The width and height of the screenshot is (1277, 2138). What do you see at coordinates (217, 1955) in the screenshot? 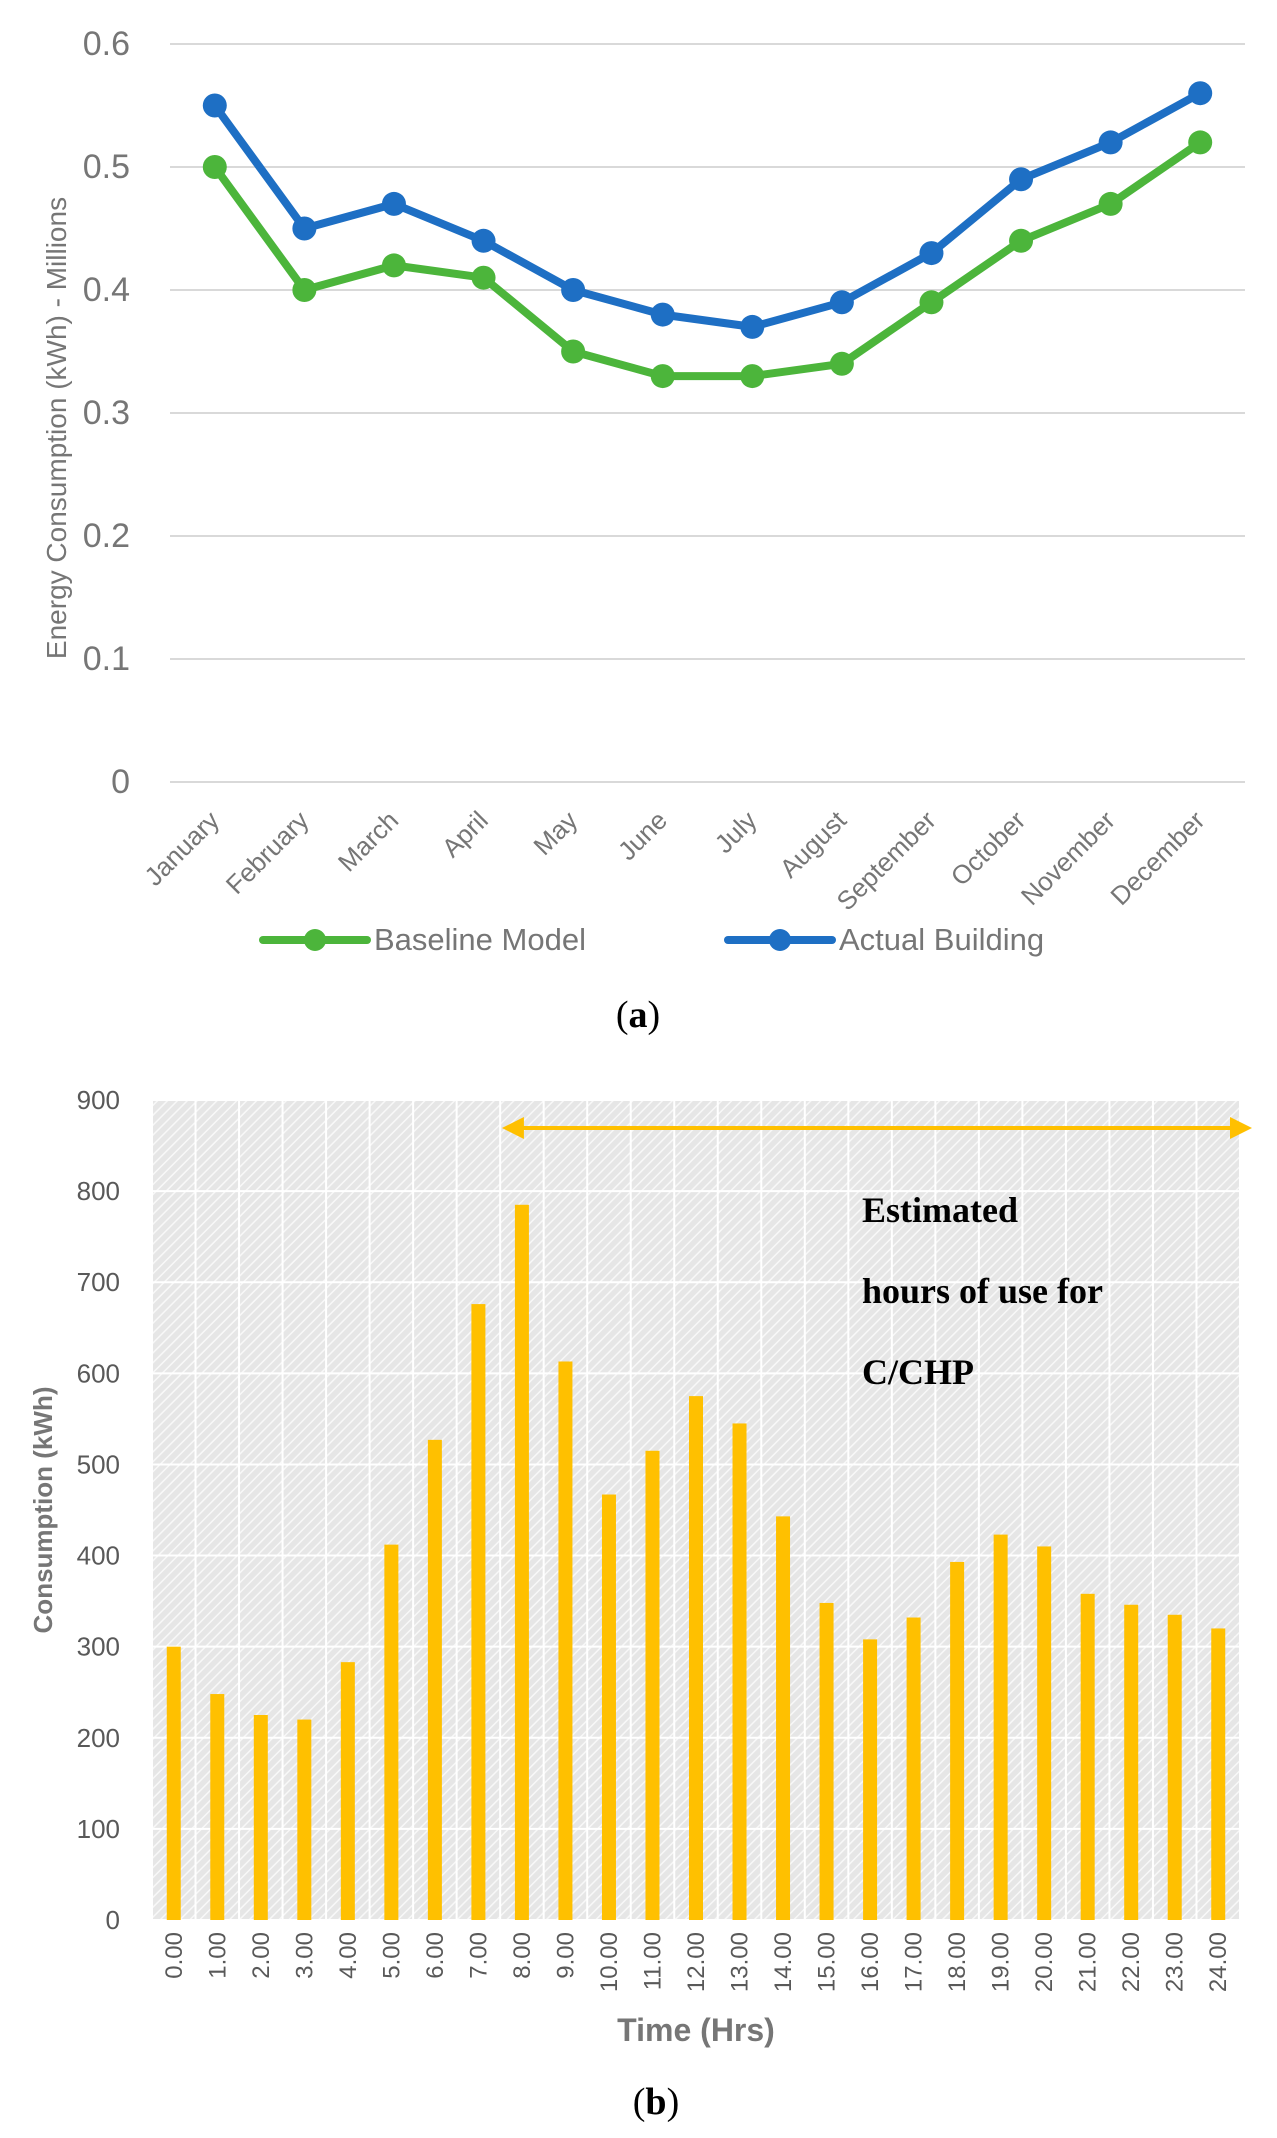
I see `b-x-tick-1-00: 1.00` at bounding box center [217, 1955].